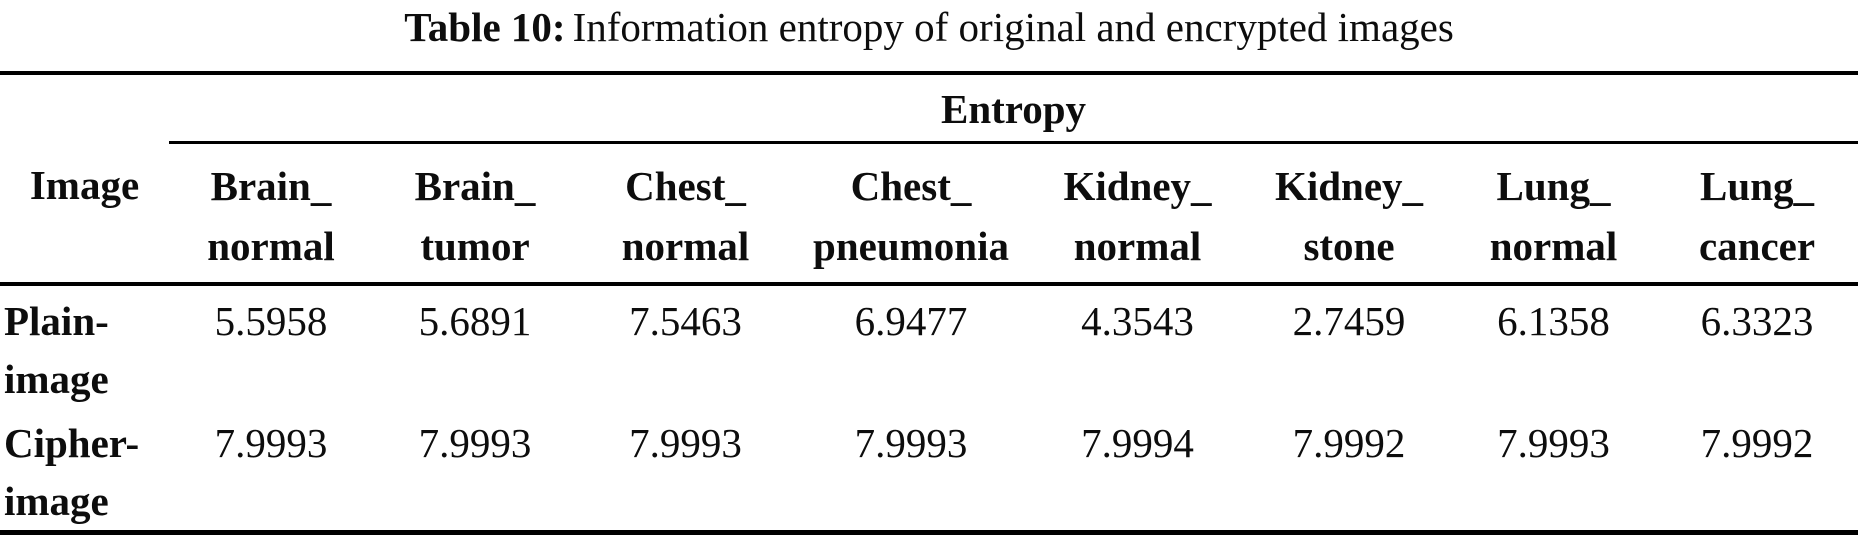  Describe the element at coordinates (475, 214) in the screenshot. I see `column-header-brain-tumor: Brain_ tumor` at that location.